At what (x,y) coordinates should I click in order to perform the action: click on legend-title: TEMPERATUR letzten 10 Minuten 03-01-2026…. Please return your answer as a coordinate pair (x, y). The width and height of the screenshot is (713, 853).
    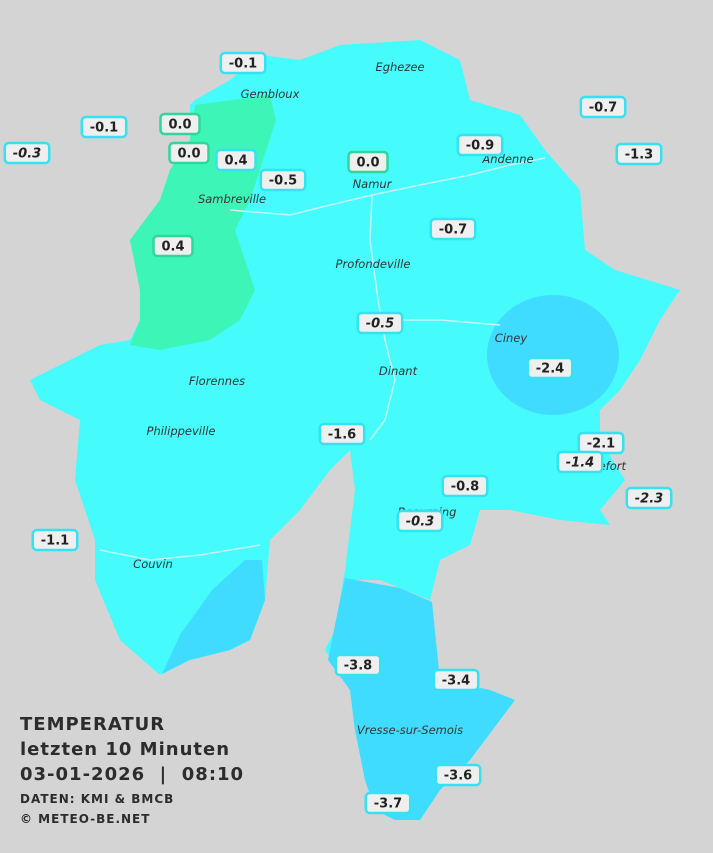
    Looking at the image, I should click on (132, 770).